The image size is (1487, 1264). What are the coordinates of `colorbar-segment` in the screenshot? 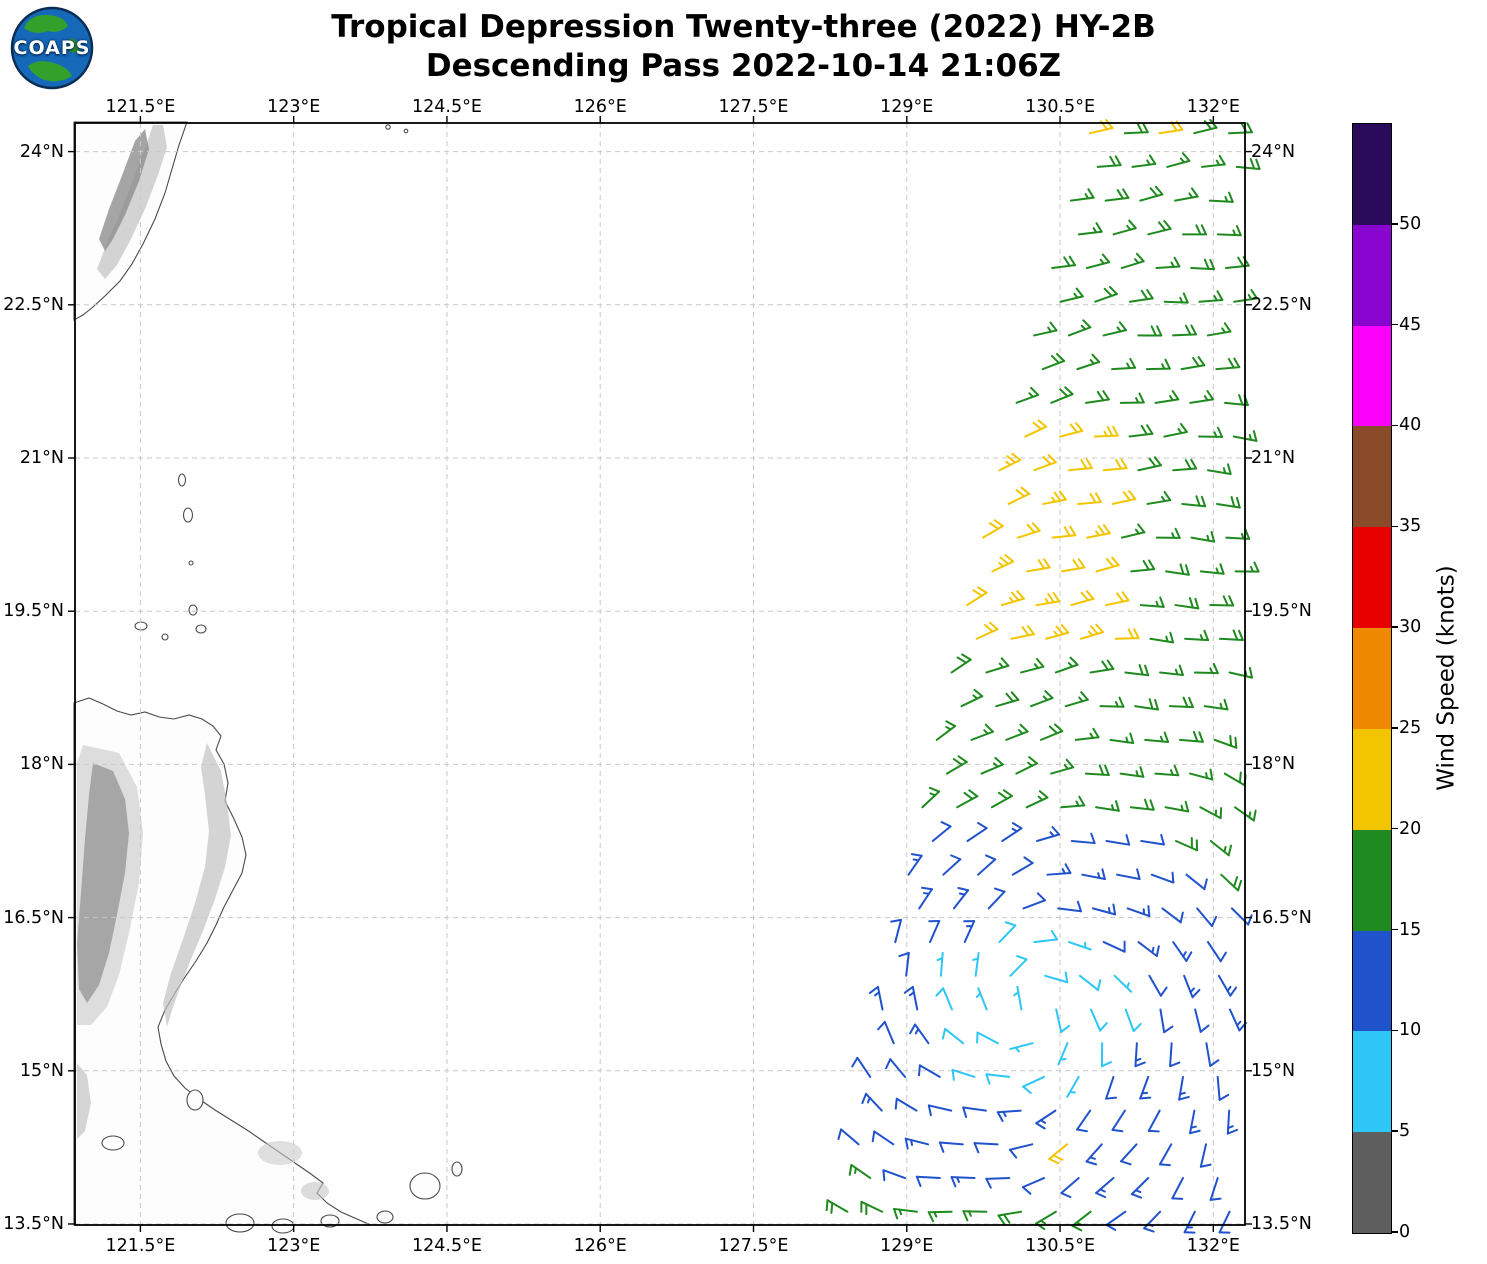 It's located at (1372, 1082).